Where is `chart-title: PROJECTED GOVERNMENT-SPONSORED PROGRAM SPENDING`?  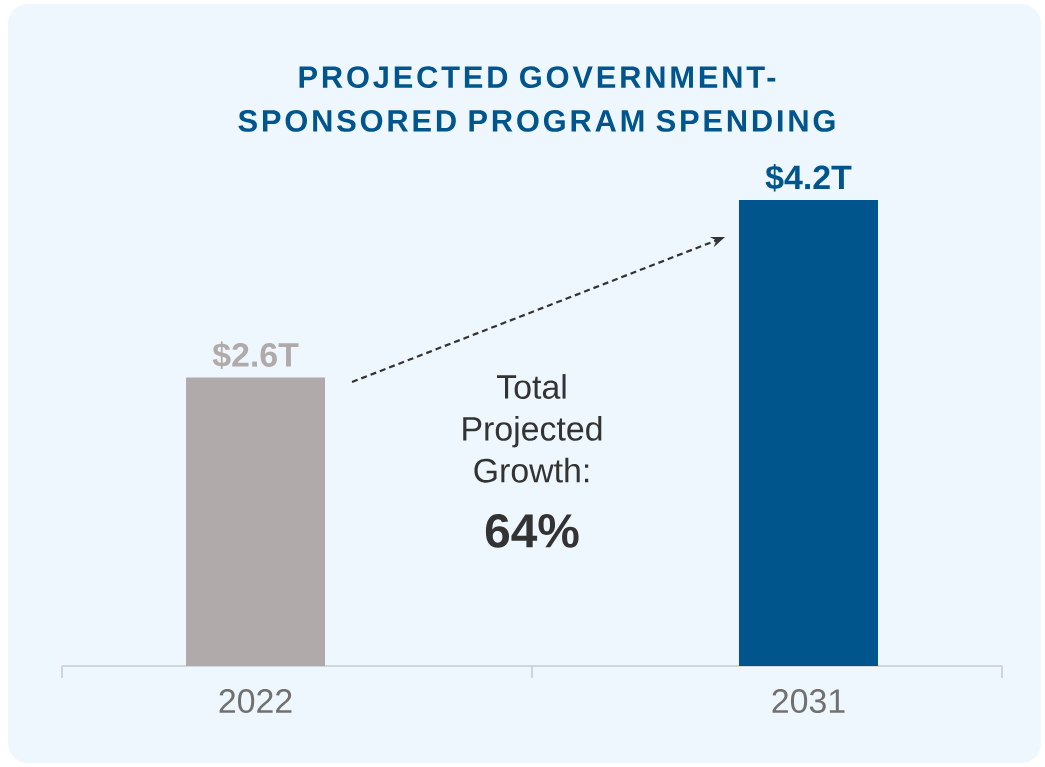
chart-title: PROJECTED GOVERNMENT-SPONSORED PROGRAM SPENDING is located at coordinates (536, 99).